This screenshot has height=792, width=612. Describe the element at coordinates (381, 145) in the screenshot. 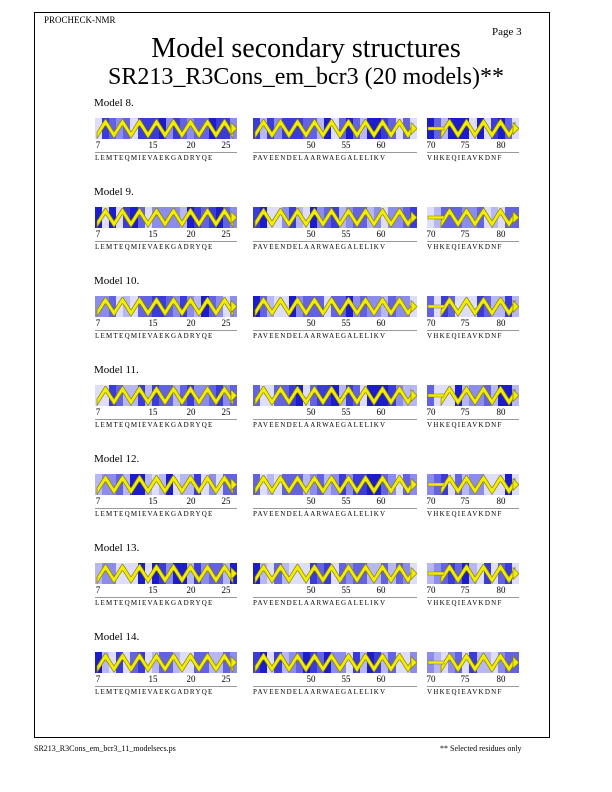

I see `residue-number-tick: 60` at that location.